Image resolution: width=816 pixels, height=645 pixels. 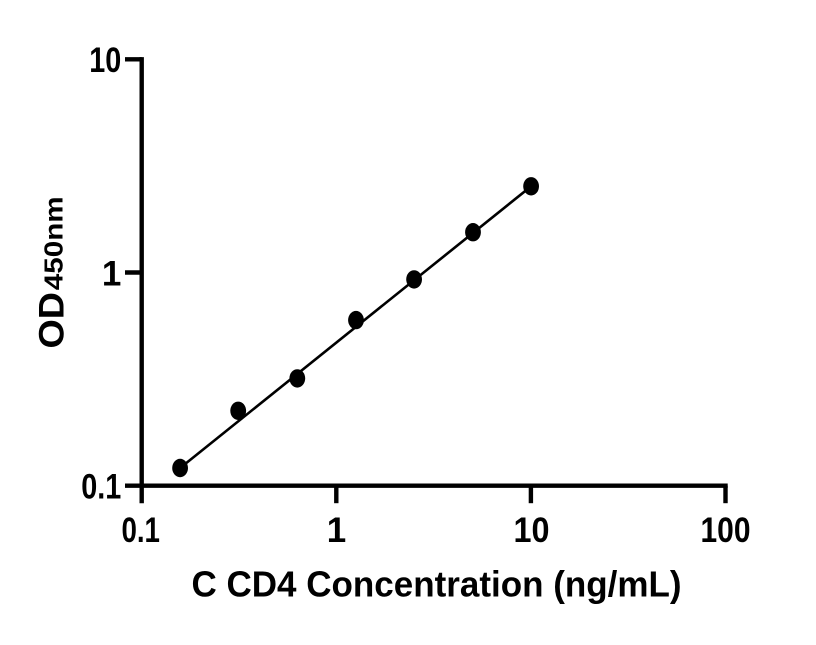 What do you see at coordinates (726, 530) in the screenshot?
I see `svg-text: 100` at bounding box center [726, 530].